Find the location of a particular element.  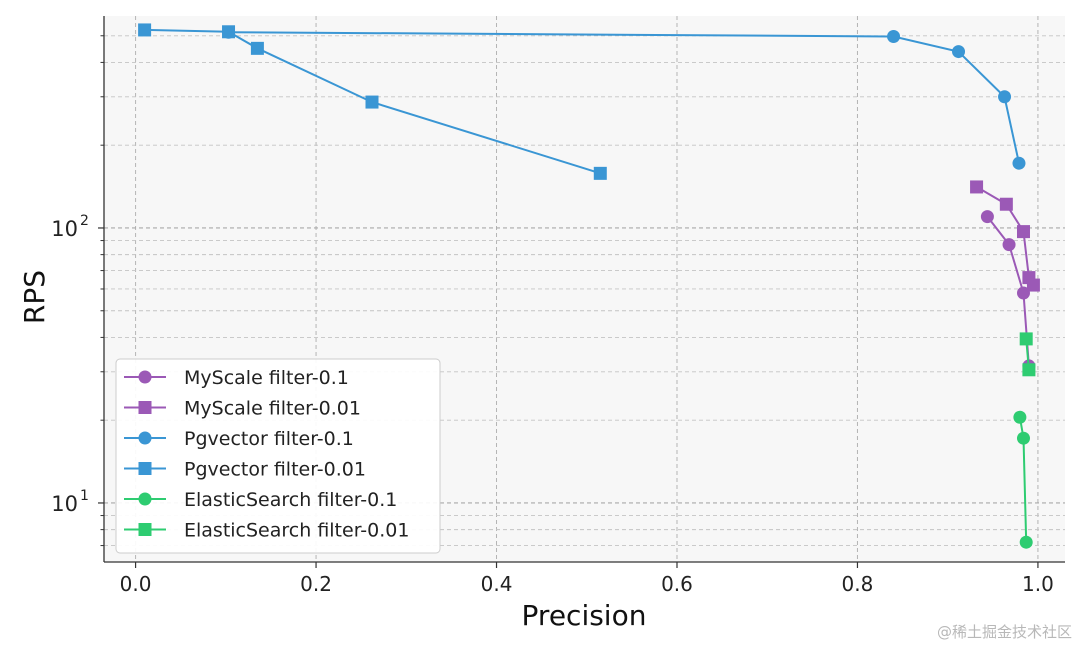

legend-item: Pgvector filter-0.1 is located at coordinates (239, 439).